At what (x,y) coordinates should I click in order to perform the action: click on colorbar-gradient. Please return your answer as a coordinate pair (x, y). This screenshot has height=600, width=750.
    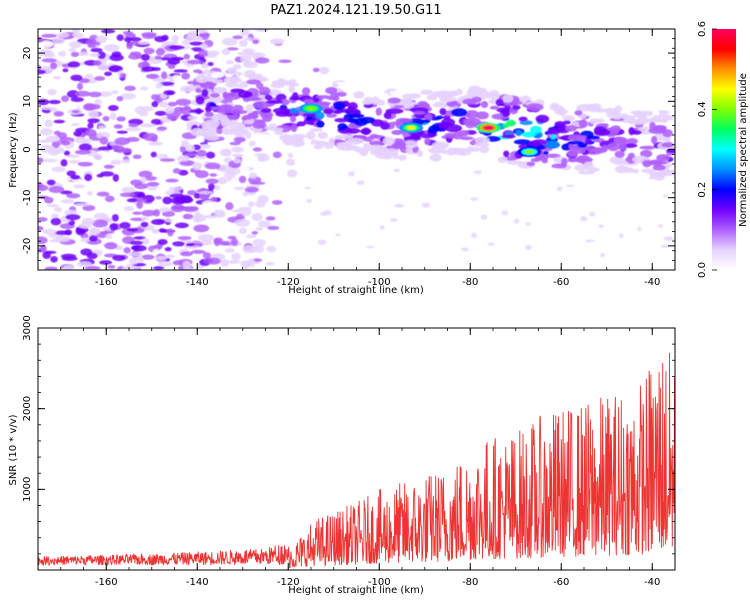
    Looking at the image, I should click on (724, 149).